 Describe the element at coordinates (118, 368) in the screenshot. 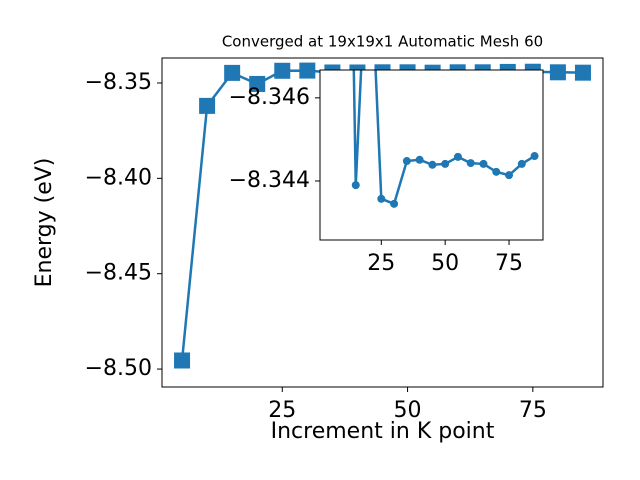

I see `y-tick-label: −8.50` at that location.